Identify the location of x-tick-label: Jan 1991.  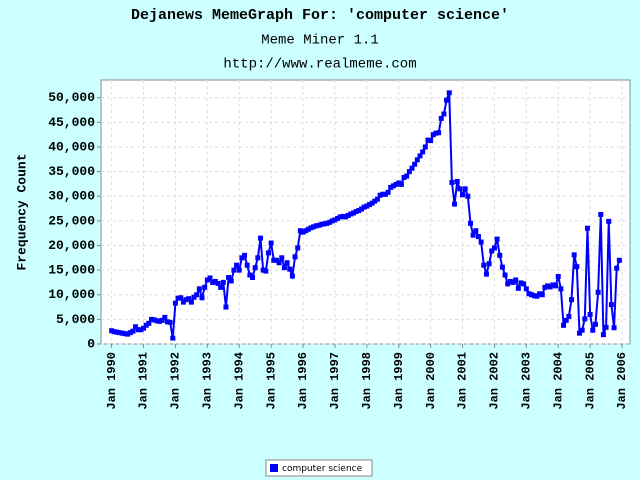
(144, 381).